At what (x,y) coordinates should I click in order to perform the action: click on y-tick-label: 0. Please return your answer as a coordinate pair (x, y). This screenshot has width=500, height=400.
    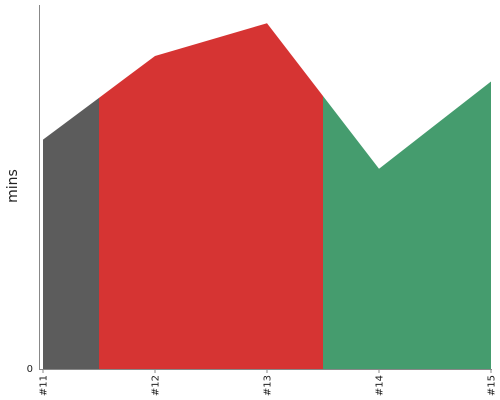
    Looking at the image, I should click on (30, 369).